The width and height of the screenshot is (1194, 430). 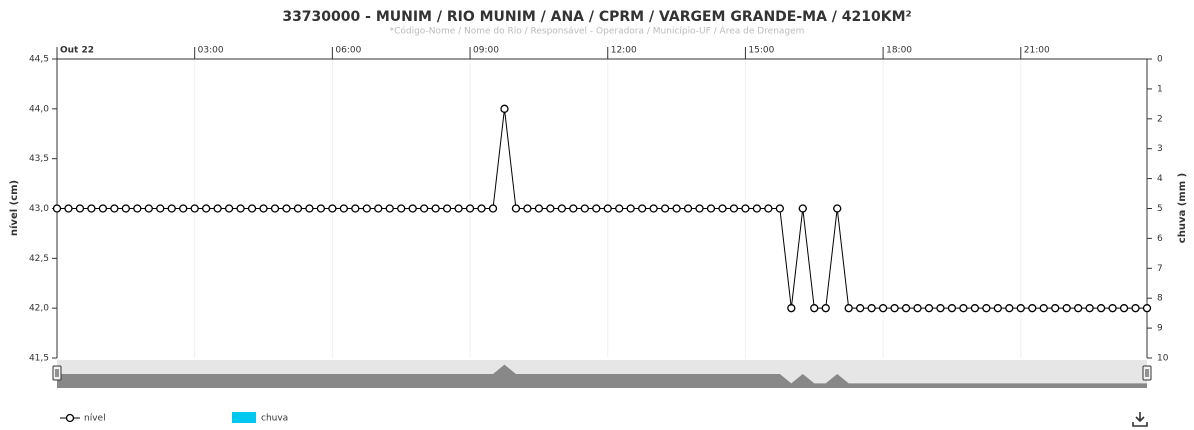 I want to click on x-tick-label: 12:00, so click(x=624, y=51).